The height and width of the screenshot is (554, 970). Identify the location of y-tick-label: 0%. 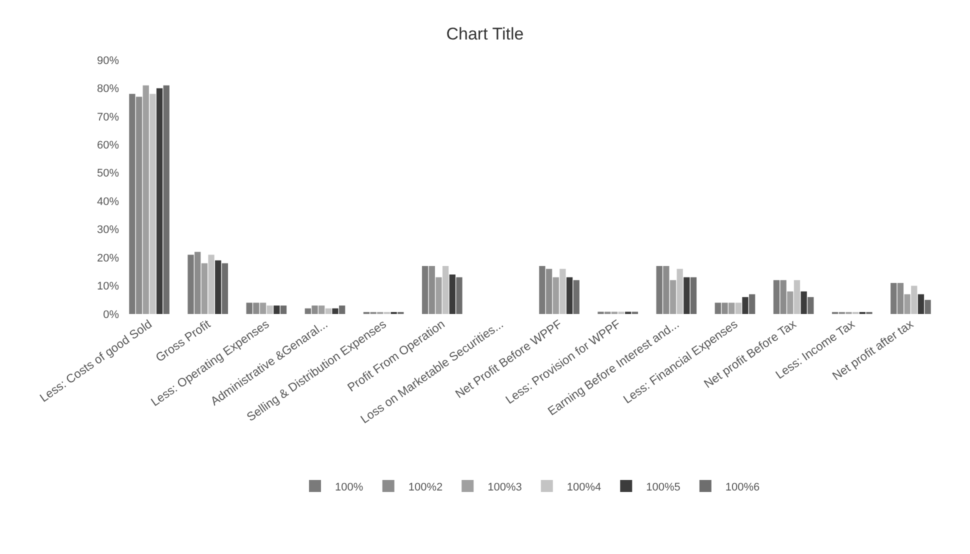
(111, 314).